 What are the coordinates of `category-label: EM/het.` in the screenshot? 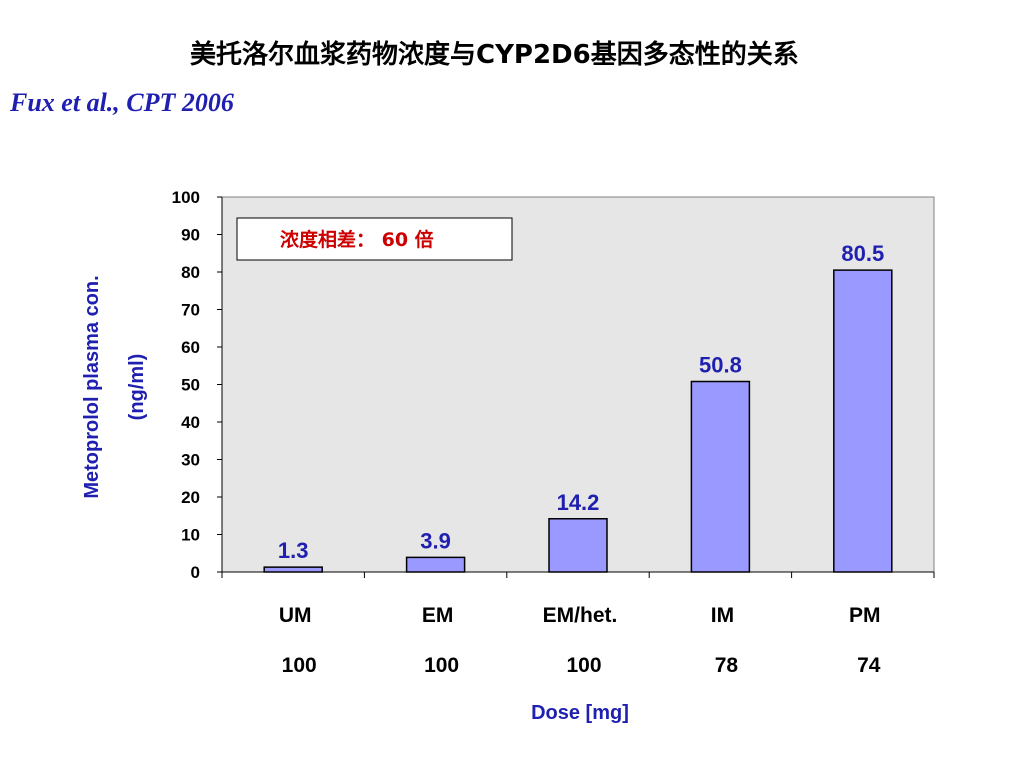 It's located at (580, 615).